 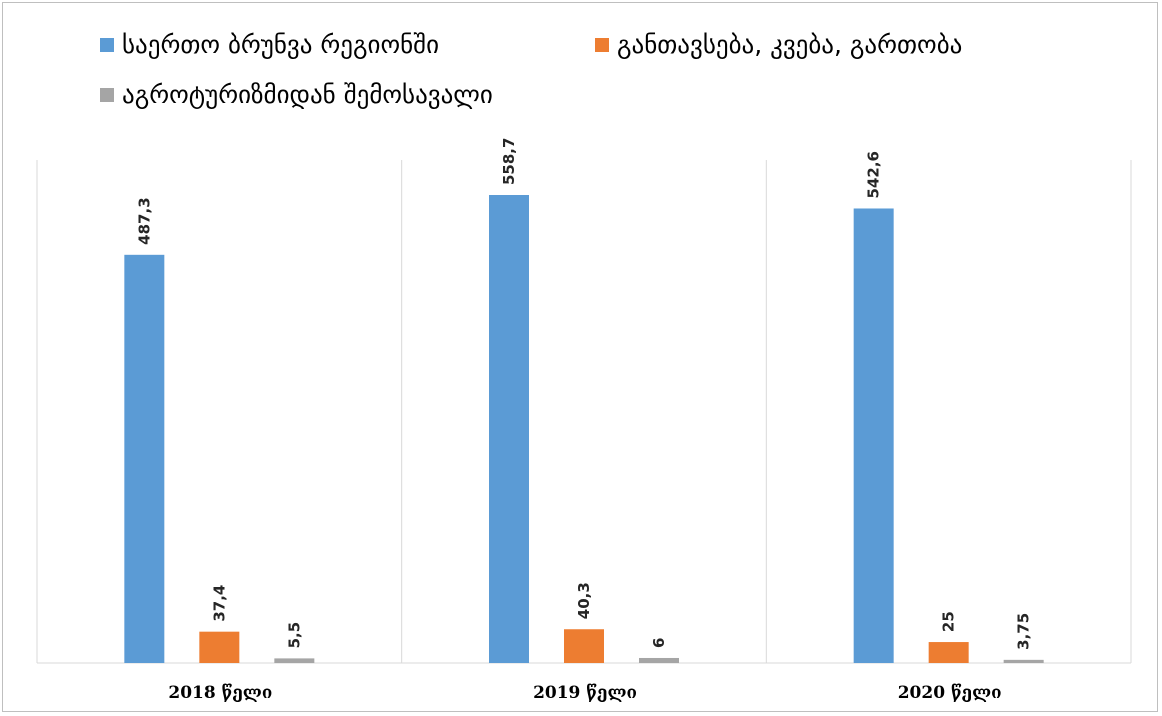 I want to click on data-label: 6, so click(x=659, y=643).